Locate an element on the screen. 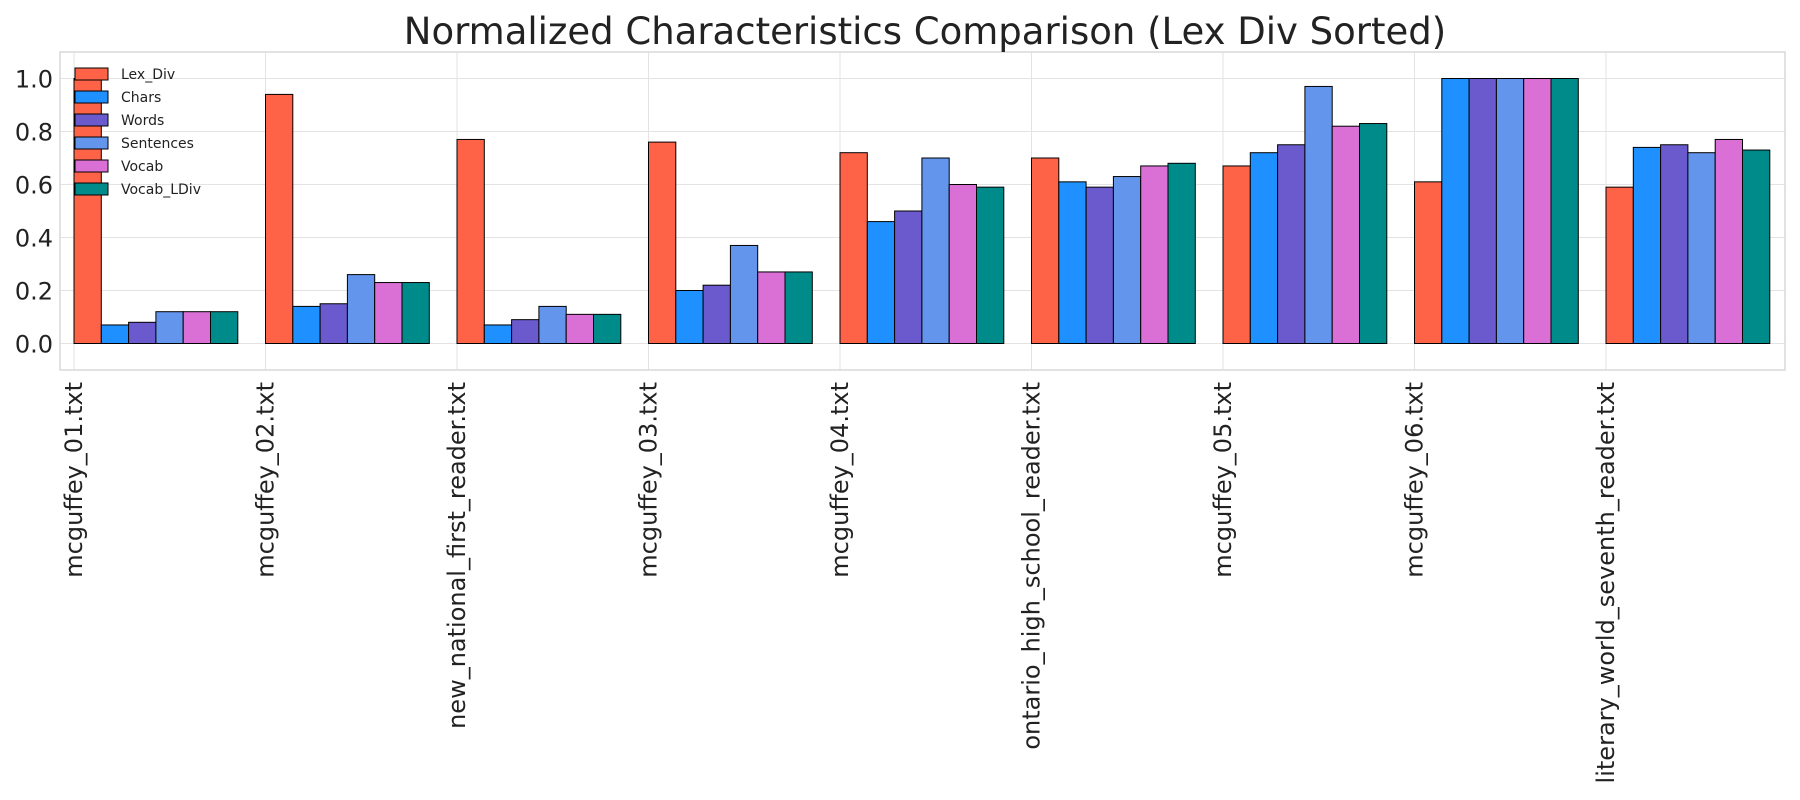  legend-label: Vocab is located at coordinates (142, 167).